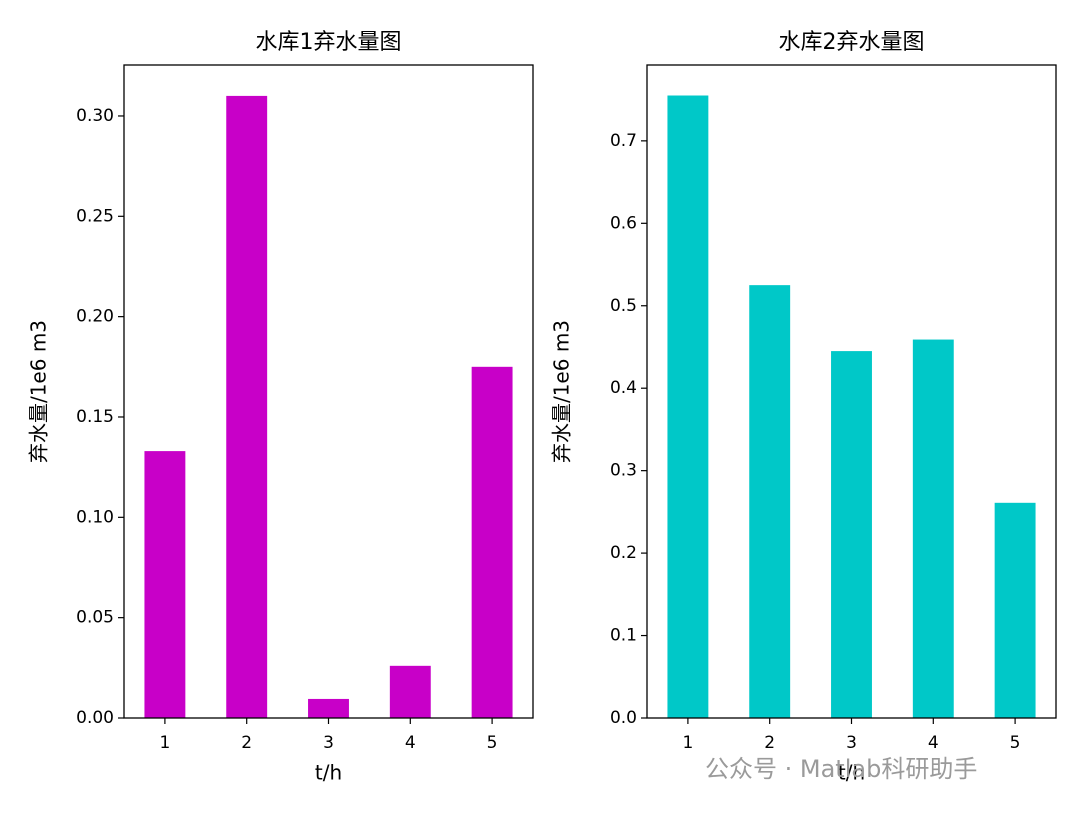  What do you see at coordinates (623, 306) in the screenshot?
I see `y-tick-label: 0.5` at bounding box center [623, 306].